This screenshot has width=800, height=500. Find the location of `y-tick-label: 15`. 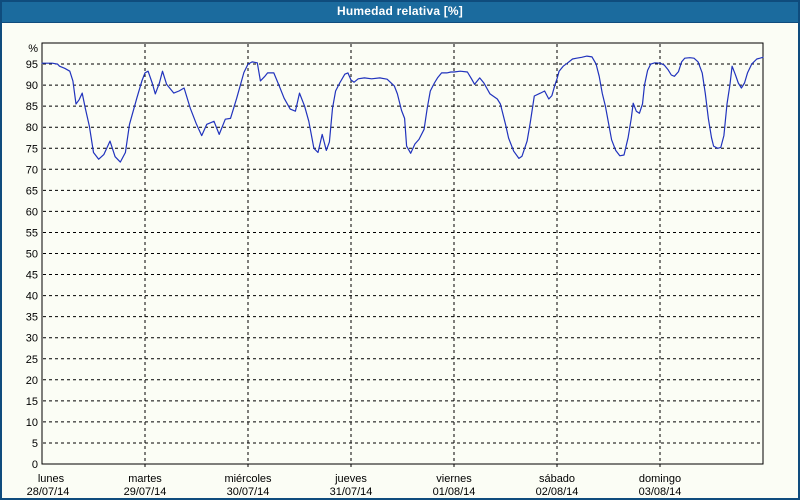

y-tick-label: 15 is located at coordinates (32, 402).